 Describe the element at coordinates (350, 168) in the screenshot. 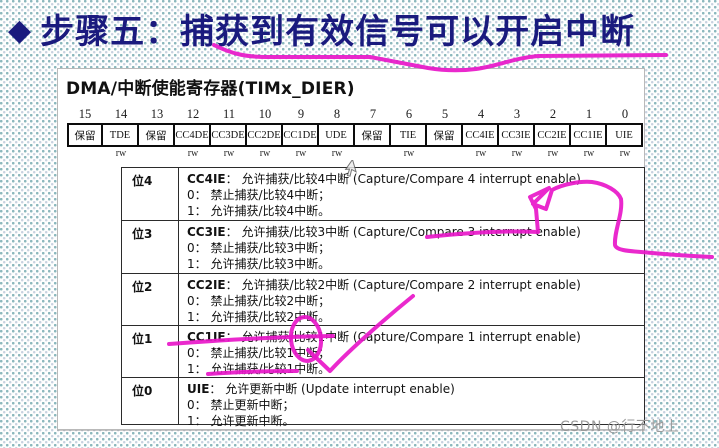

I see `mouse-cursor-icon` at that location.